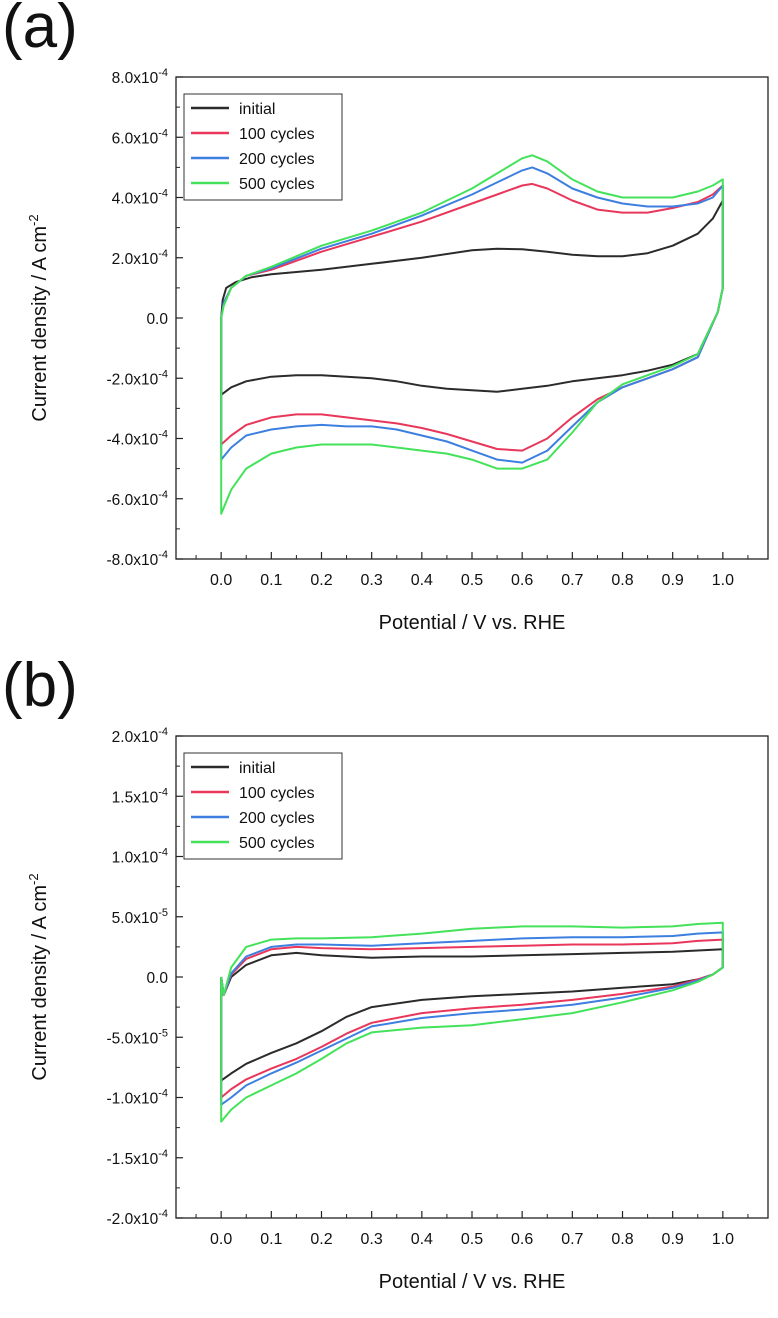 The width and height of the screenshot is (778, 1318). I want to click on panel-label: (b), so click(40, 685).